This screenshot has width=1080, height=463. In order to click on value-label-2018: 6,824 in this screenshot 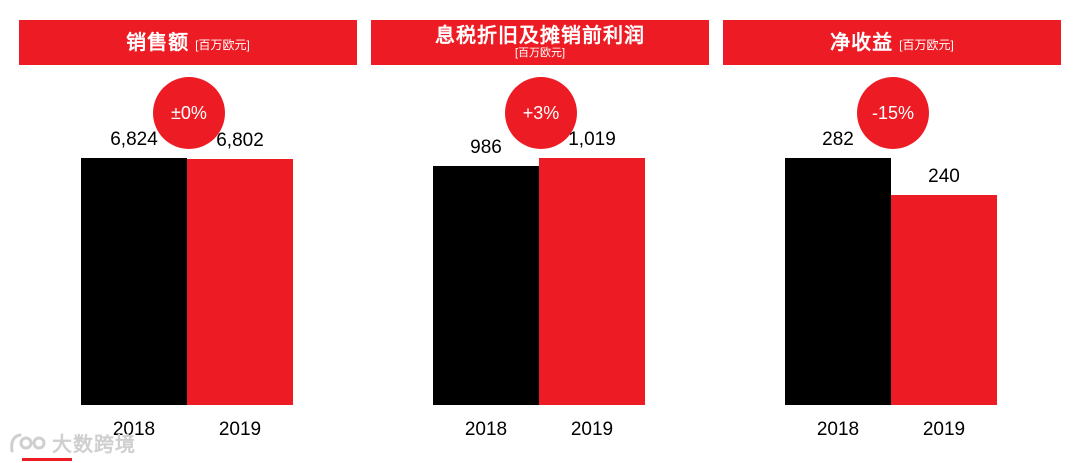, I will do `click(134, 139)`.